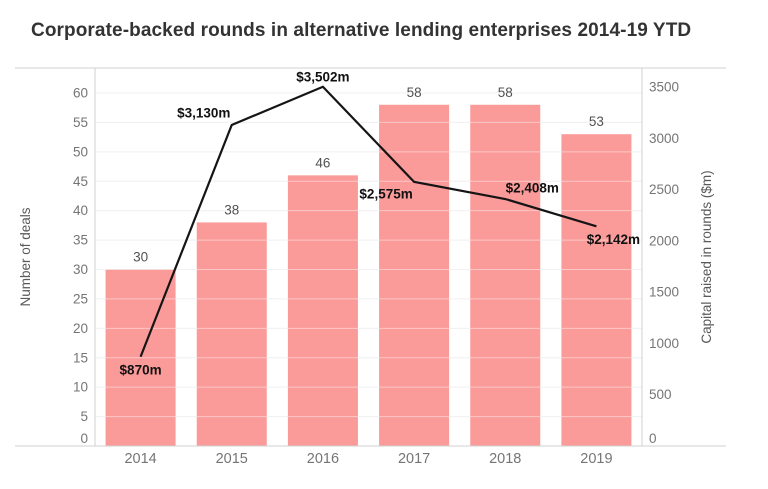 This screenshot has width=768, height=489. What do you see at coordinates (505, 275) in the screenshot?
I see `bar-2018` at bounding box center [505, 275].